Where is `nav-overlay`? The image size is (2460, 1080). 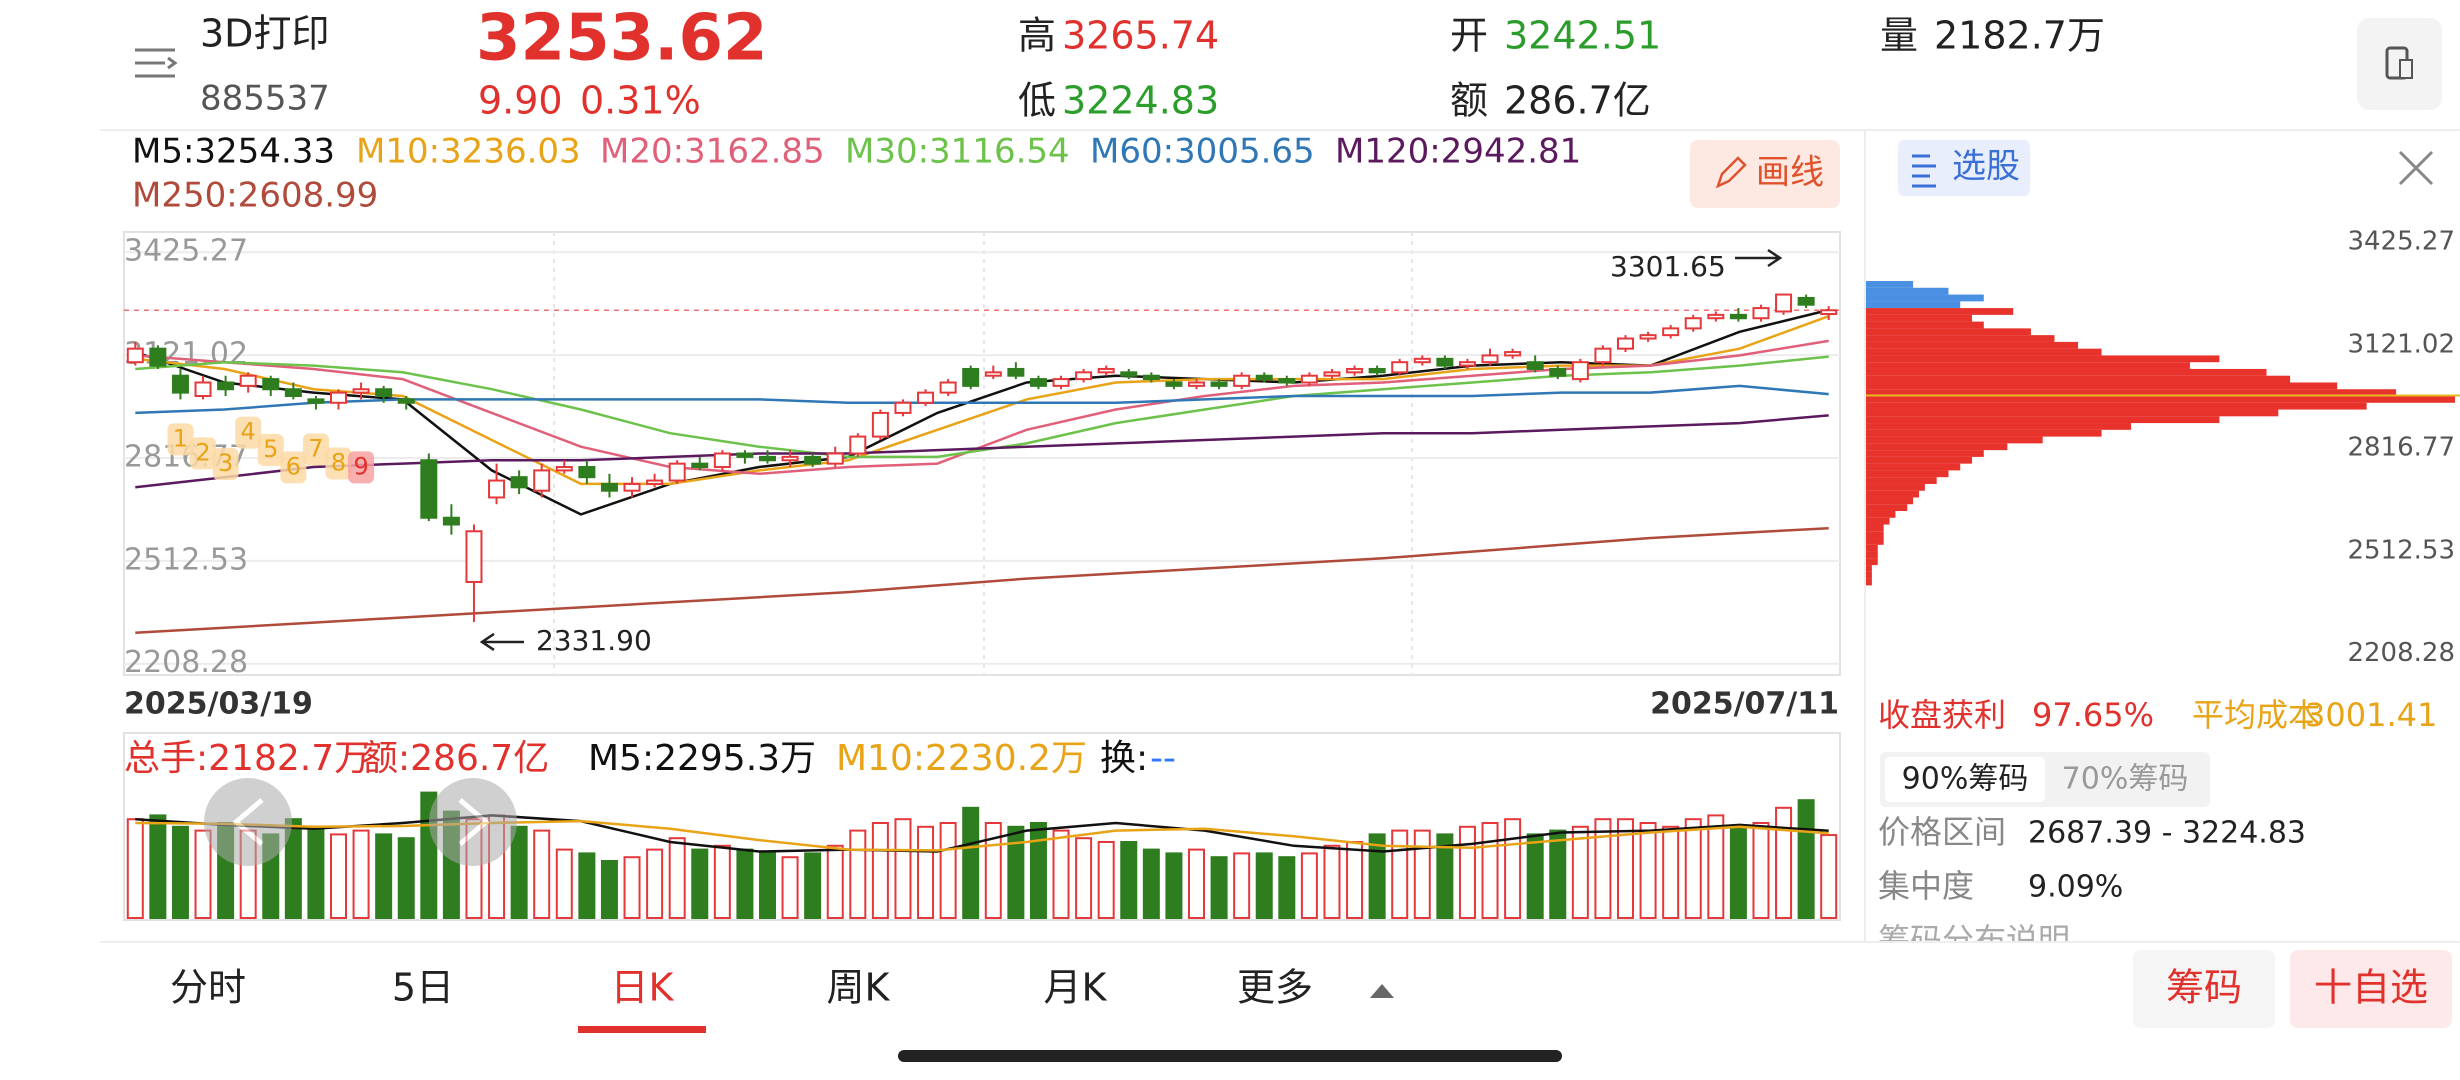 nav-overlay is located at coordinates (360, 822).